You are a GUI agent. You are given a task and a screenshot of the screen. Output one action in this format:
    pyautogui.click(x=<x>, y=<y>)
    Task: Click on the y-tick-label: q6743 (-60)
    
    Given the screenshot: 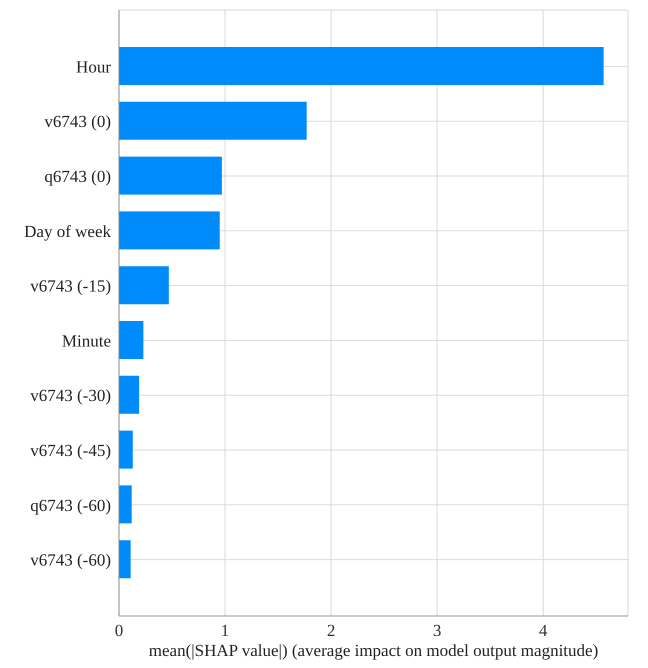 What is the action you would take?
    pyautogui.click(x=70, y=505)
    